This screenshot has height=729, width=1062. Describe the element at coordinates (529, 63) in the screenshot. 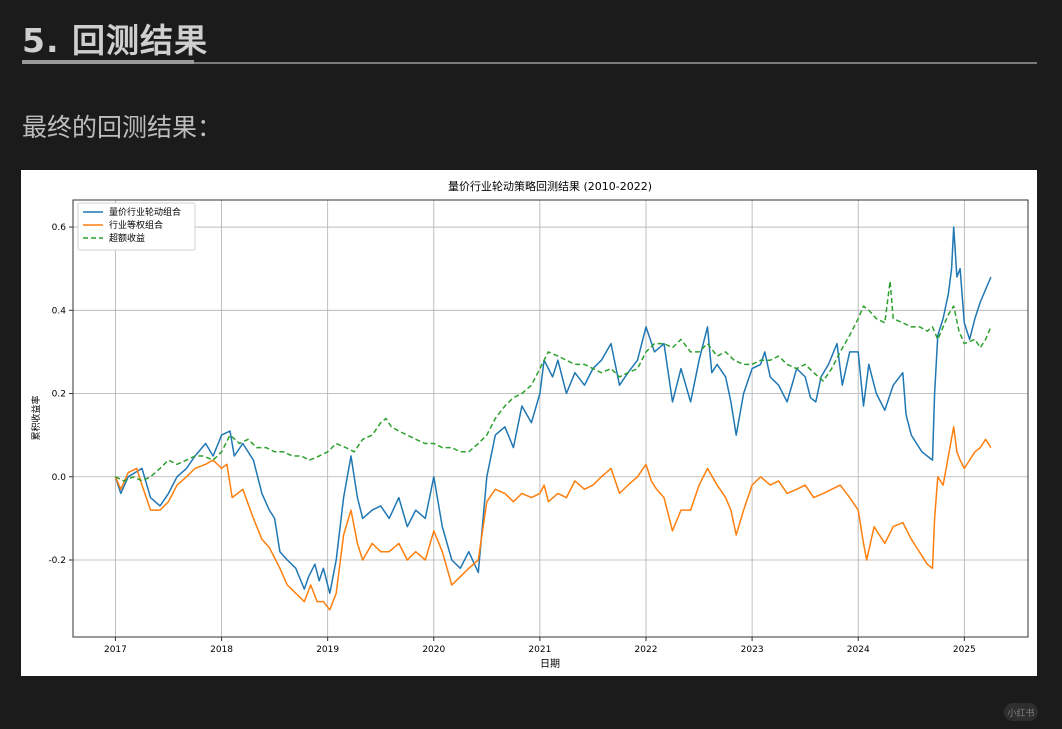

I see `heading-divider` at that location.